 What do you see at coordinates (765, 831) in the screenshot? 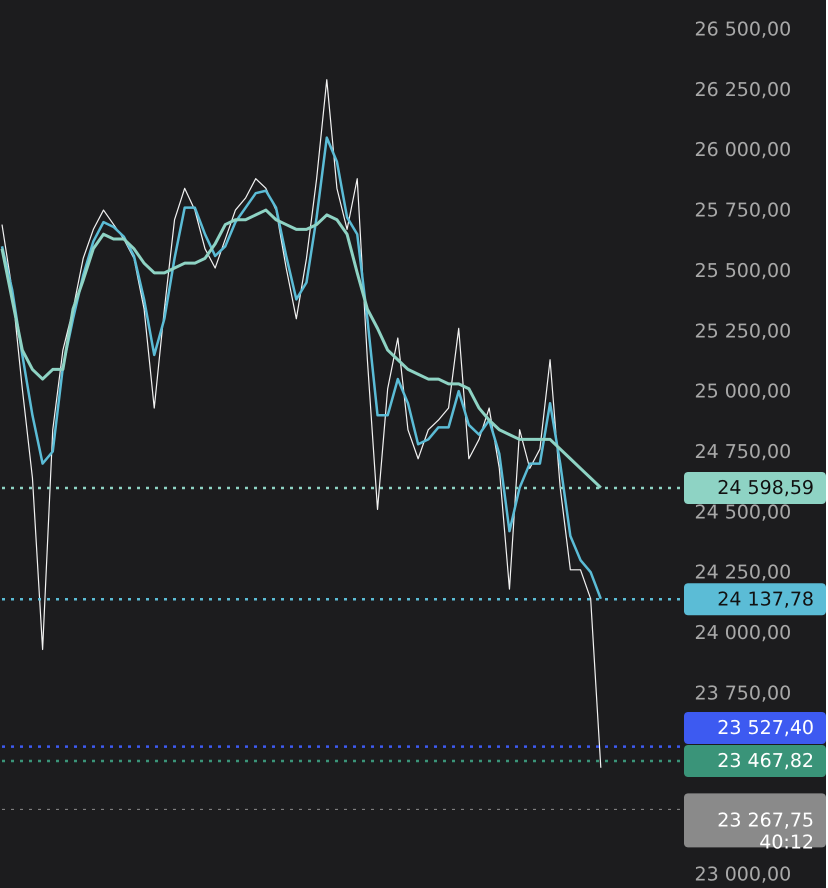
I see `ref-line-label: 23 267,75 40:12` at bounding box center [765, 831].